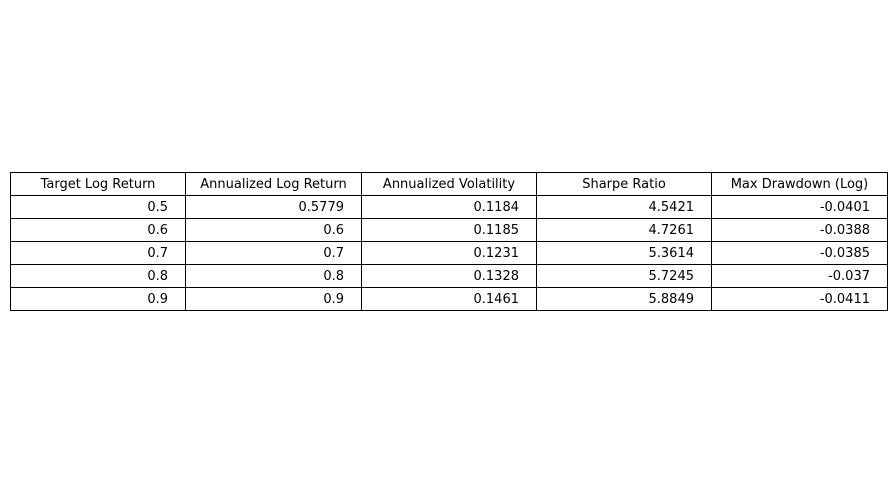  What do you see at coordinates (273, 207) in the screenshot?
I see `table-cell: 0.5779` at bounding box center [273, 207].